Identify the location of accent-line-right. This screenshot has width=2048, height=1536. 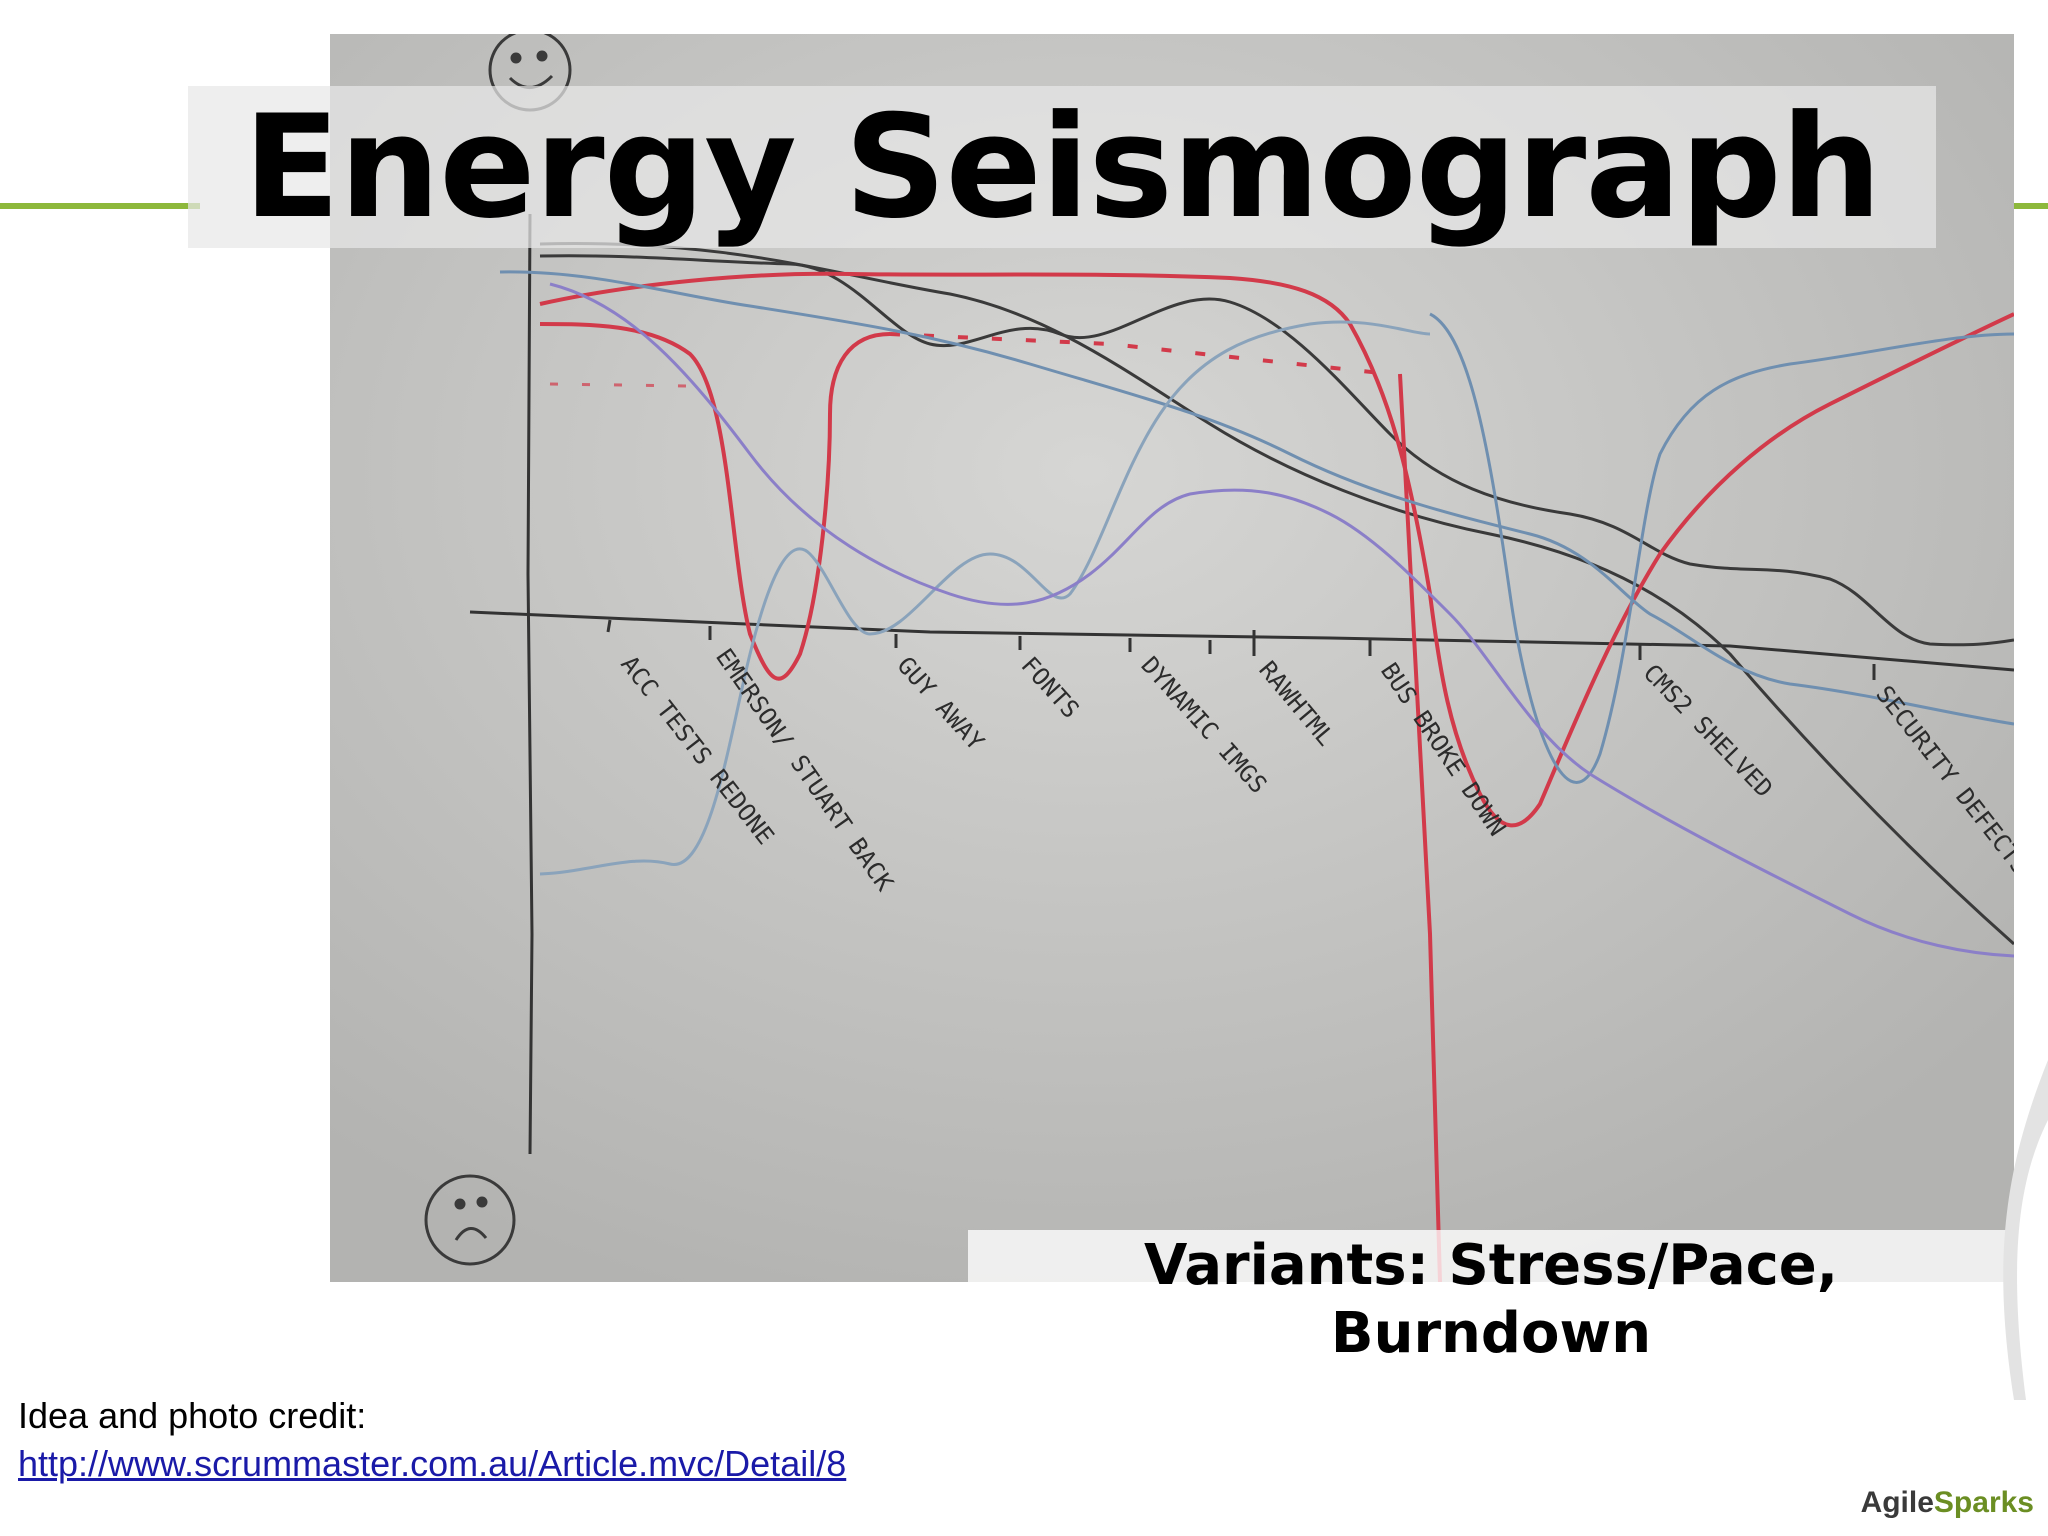
(2029, 206).